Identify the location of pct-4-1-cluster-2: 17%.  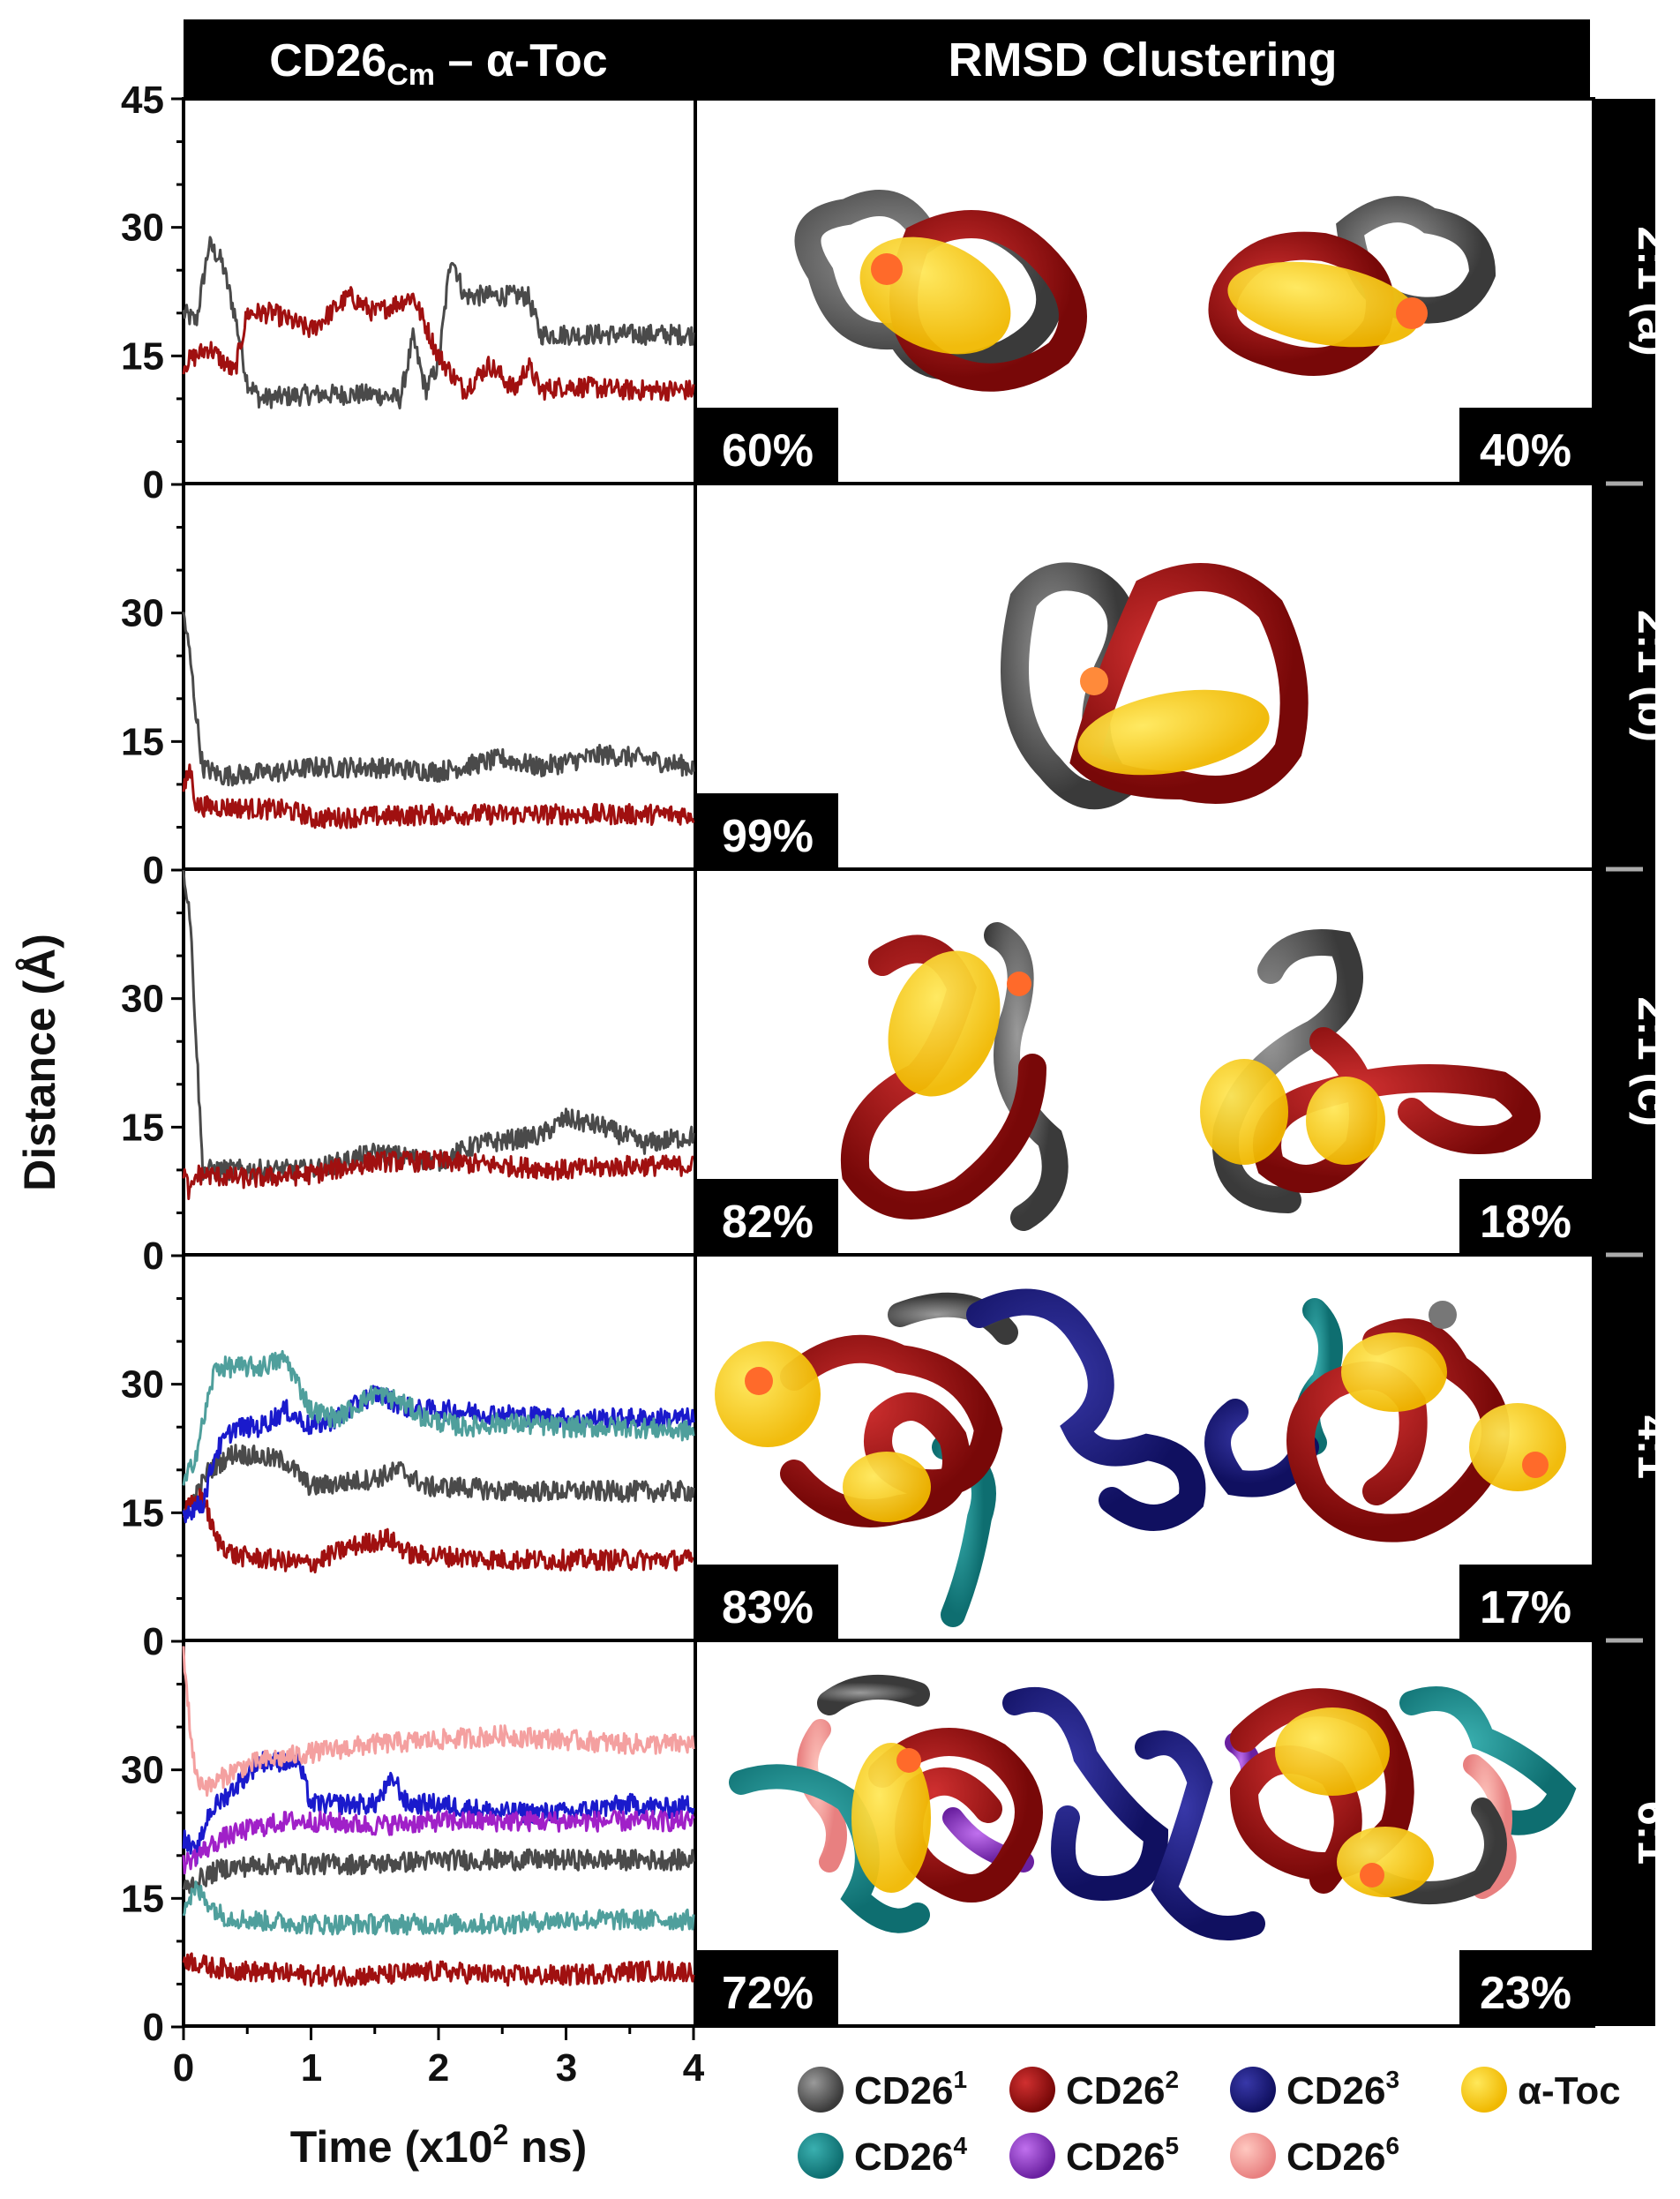
(1525, 1607).